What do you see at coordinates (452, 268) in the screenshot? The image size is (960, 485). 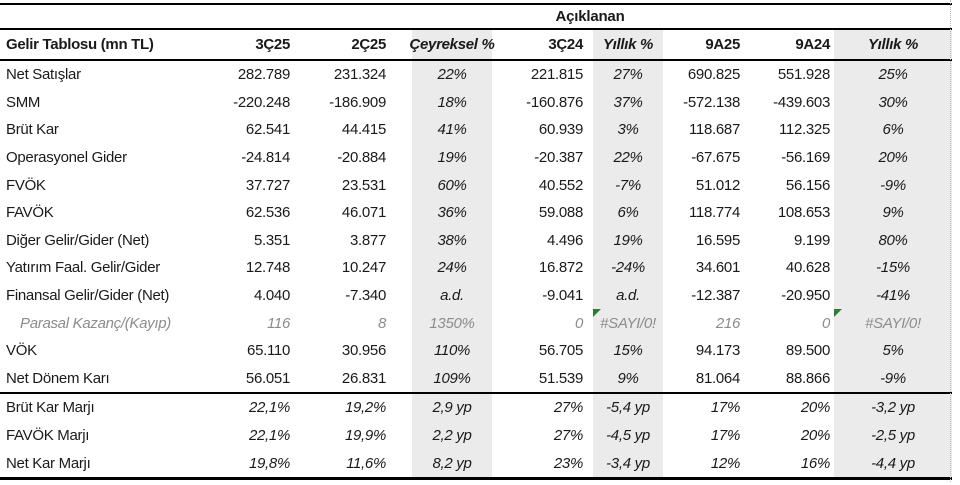 I see `table-cell: 24%` at bounding box center [452, 268].